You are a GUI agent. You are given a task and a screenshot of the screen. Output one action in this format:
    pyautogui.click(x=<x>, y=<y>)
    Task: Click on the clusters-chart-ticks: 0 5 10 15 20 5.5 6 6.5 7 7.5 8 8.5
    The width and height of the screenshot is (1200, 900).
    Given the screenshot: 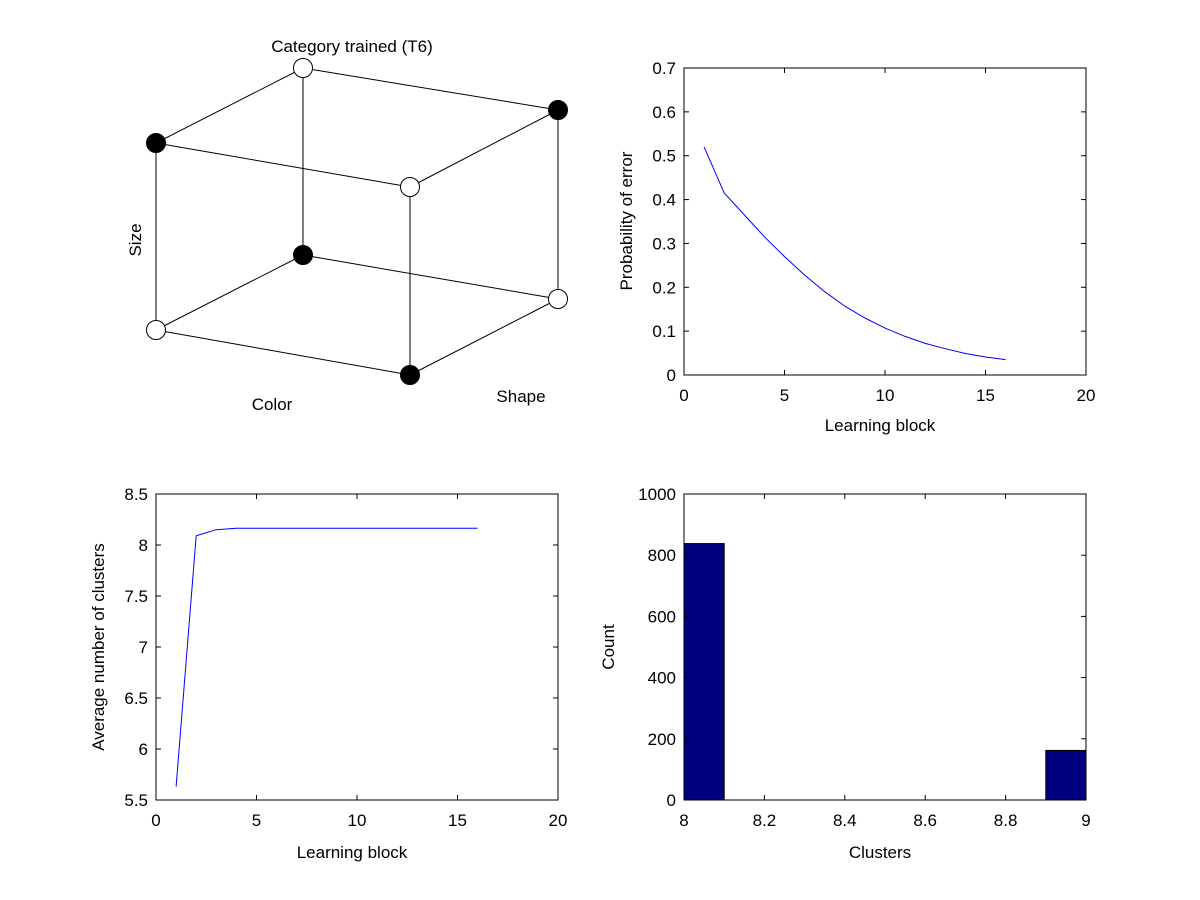 What is the action you would take?
    pyautogui.click(x=345, y=657)
    